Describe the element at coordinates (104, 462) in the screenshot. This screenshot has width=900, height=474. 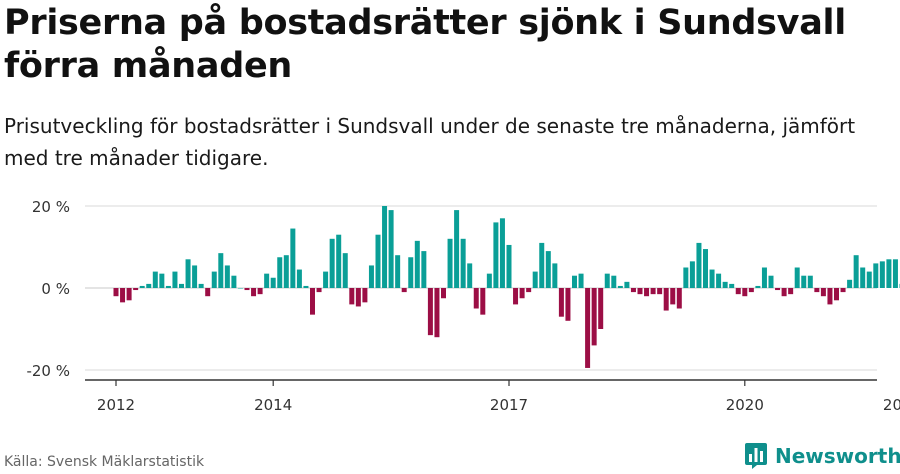
I see `source-note: Källa: Svensk Mäklarstatistik` at that location.